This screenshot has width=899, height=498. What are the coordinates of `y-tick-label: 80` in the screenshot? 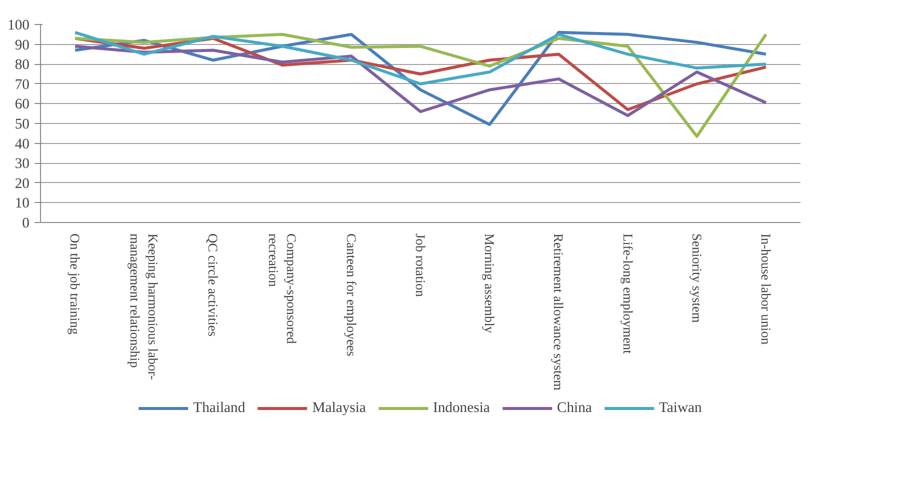 It's located at (22, 65).